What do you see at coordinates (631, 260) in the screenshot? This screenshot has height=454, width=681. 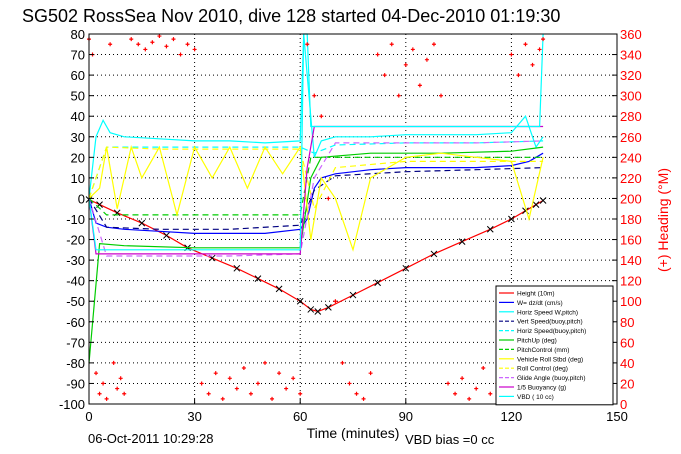 I see `y2-tick-label: 140` at bounding box center [631, 260].